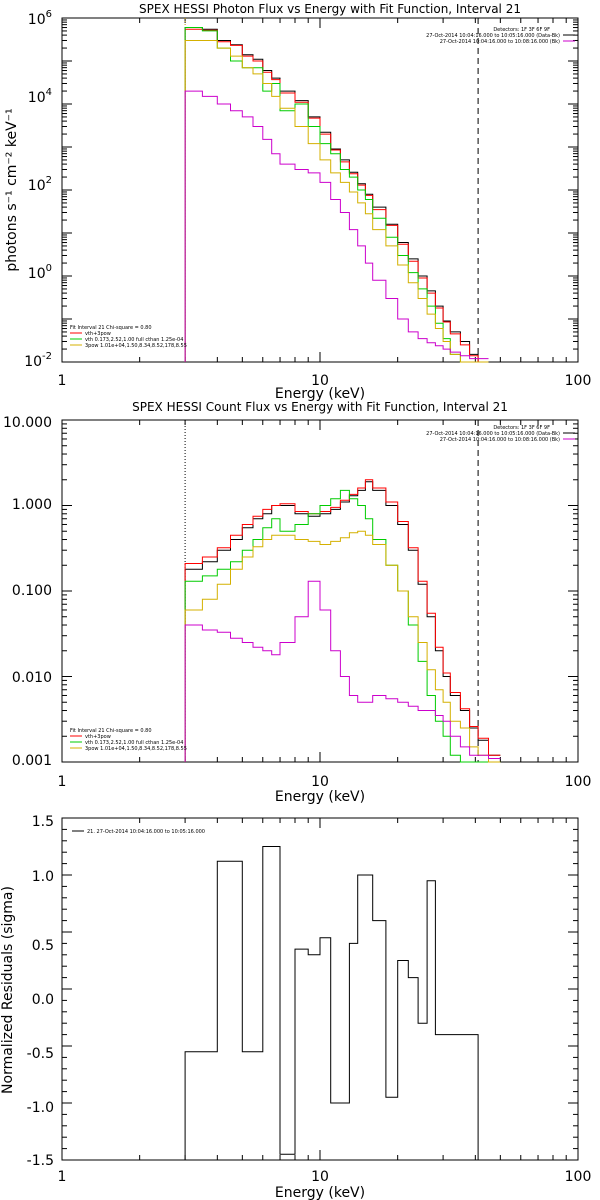 The image size is (600, 1200). Describe the element at coordinates (43, 1000) in the screenshot. I see `residuals-y-tick-0.0: 0.0` at that location.